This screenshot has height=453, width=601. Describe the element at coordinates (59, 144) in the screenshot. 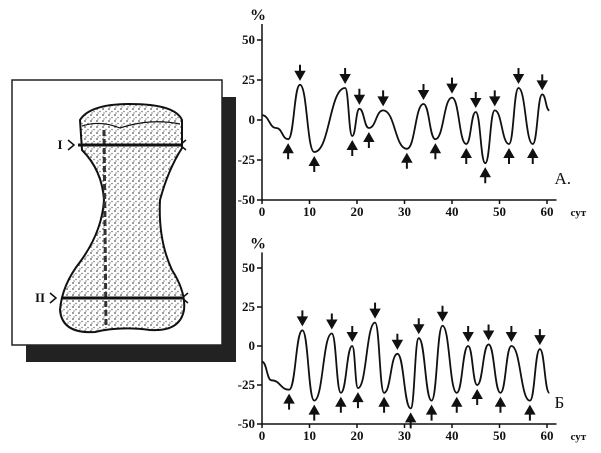

I see `section-label: I` at that location.